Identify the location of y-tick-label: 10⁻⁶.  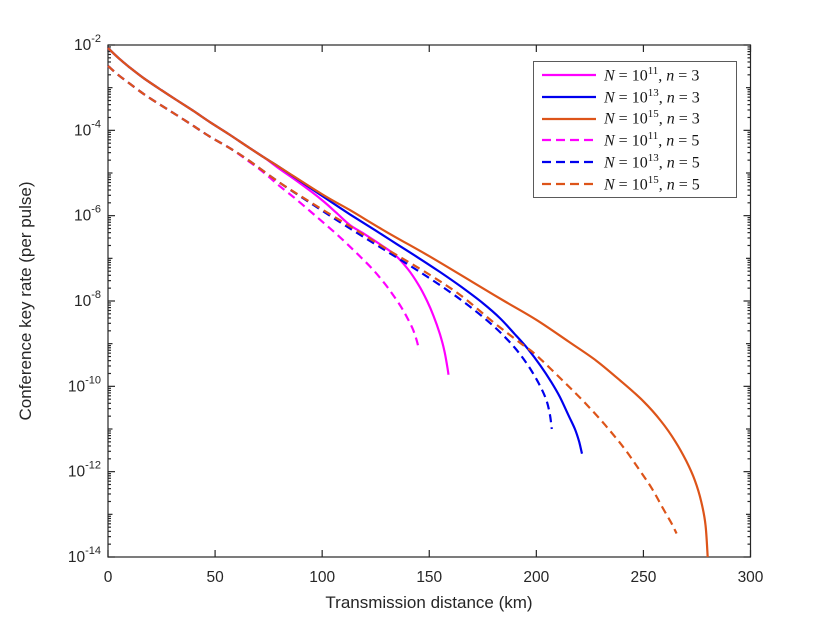
(87, 214).